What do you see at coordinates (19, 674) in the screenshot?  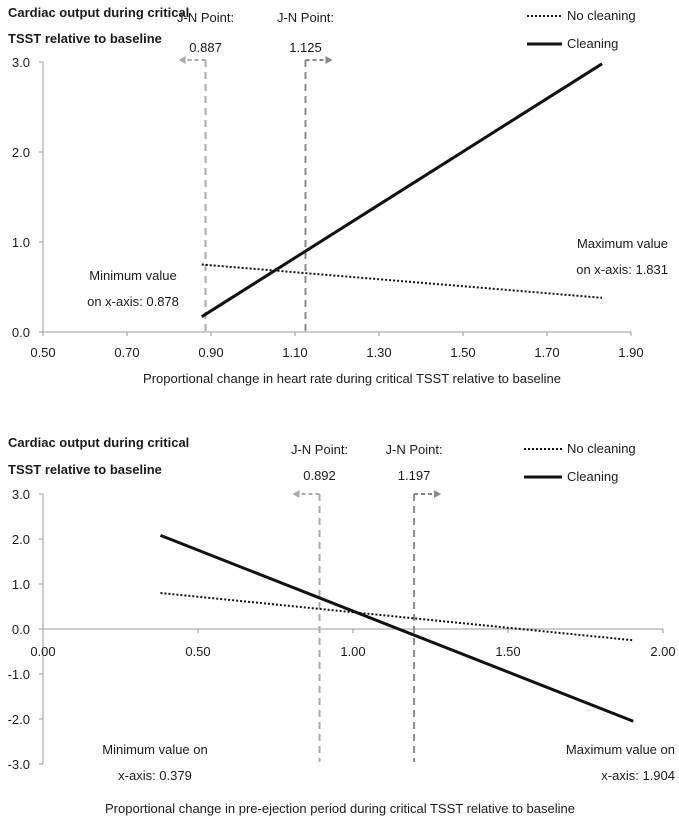 I see `y-tick-label: -1.0` at bounding box center [19, 674].